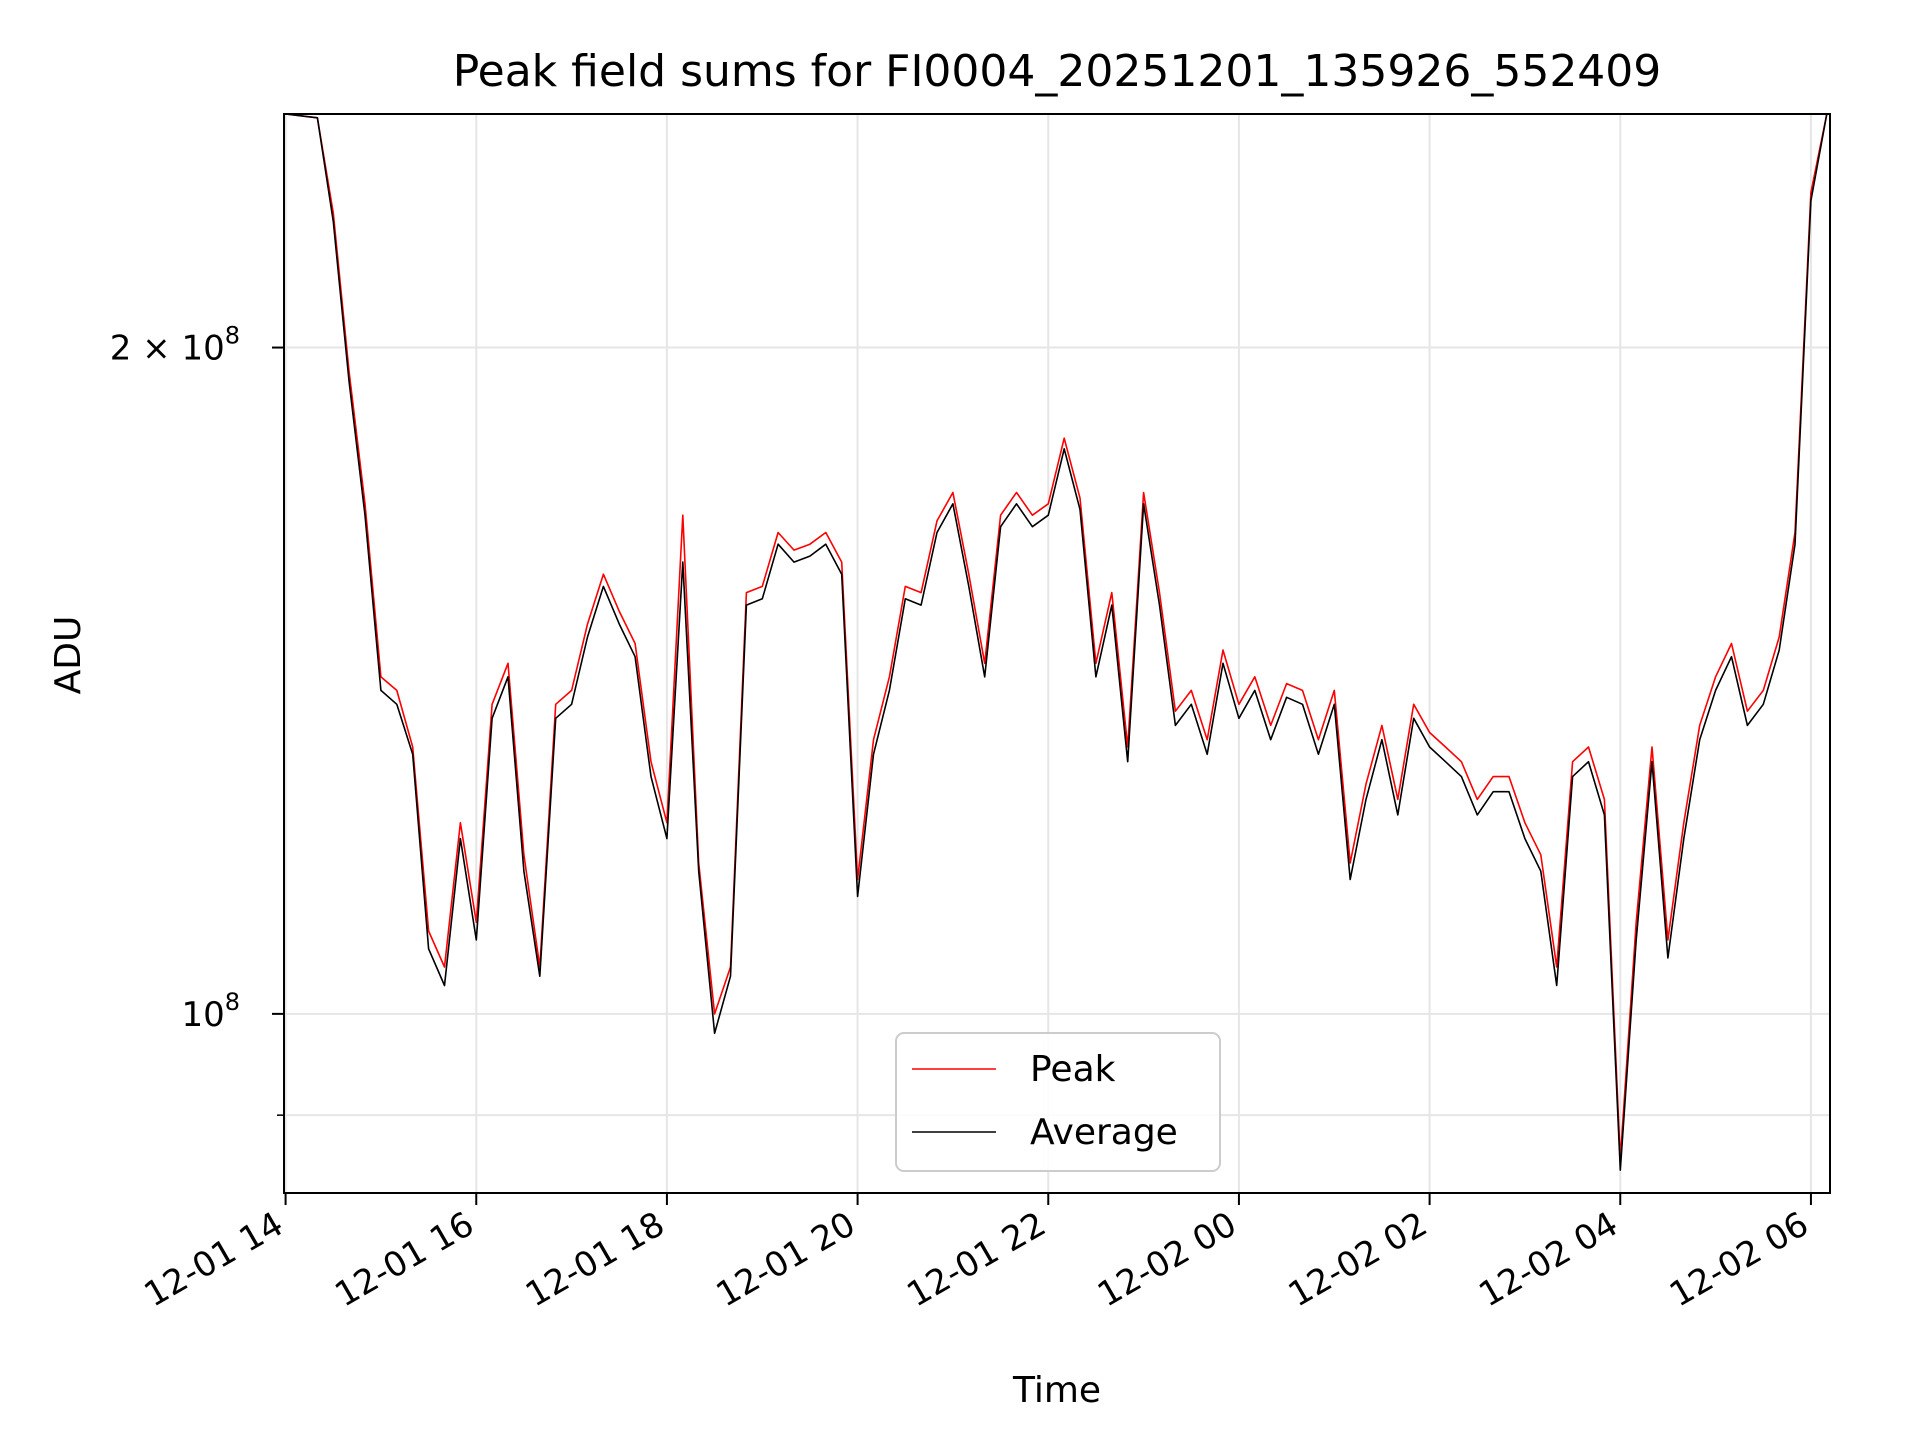 This screenshot has width=1920, height=1440. What do you see at coordinates (210, 1011) in the screenshot?
I see `y-tick-label: 108` at bounding box center [210, 1011].